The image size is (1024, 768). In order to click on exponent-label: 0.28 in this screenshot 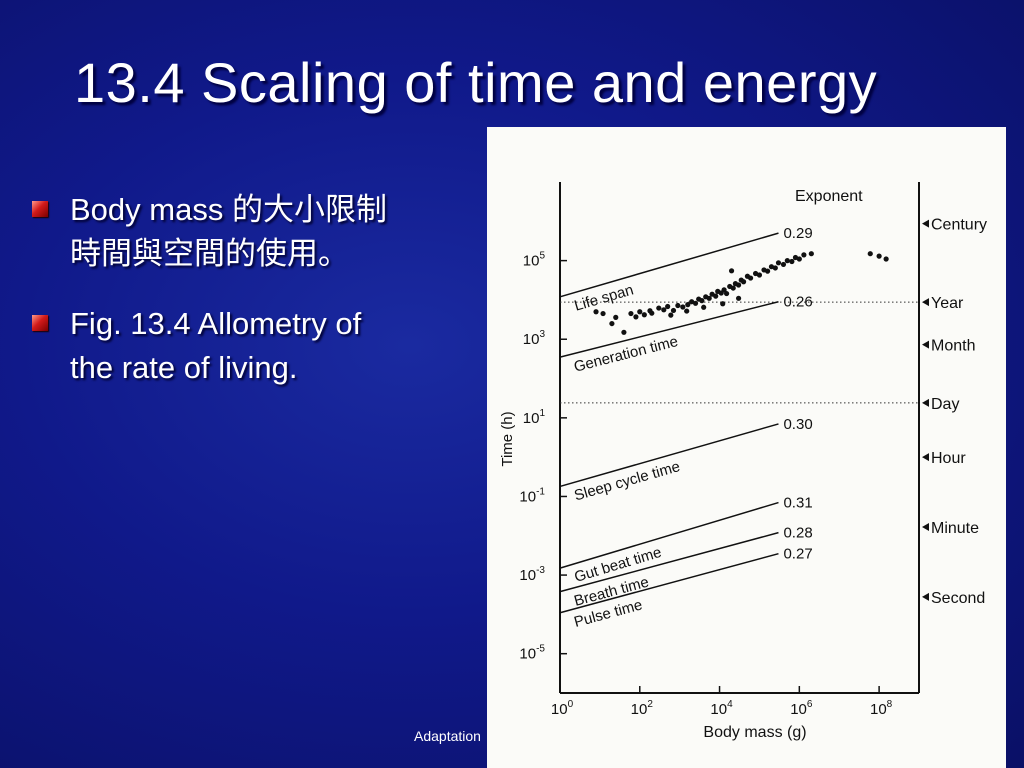, I will do `click(797, 533)`.